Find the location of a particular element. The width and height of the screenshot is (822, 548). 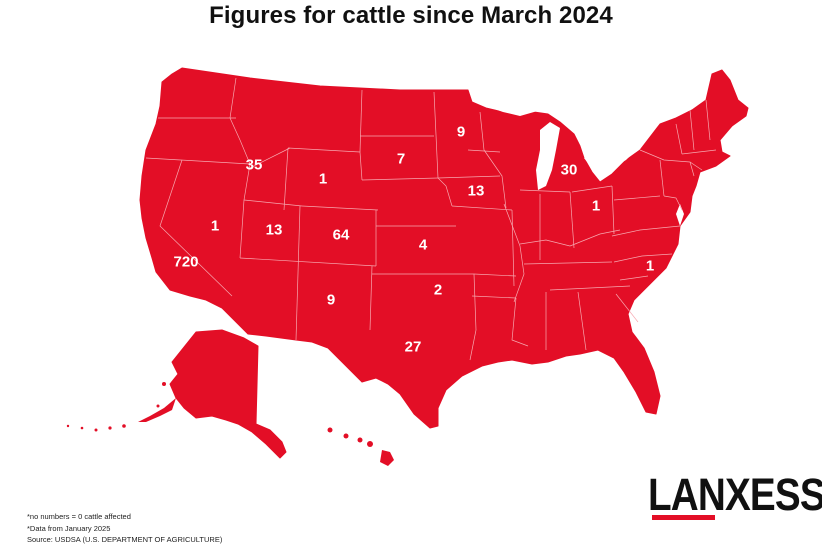

logo-wordmark: LANXESS is located at coordinates (735, 494).